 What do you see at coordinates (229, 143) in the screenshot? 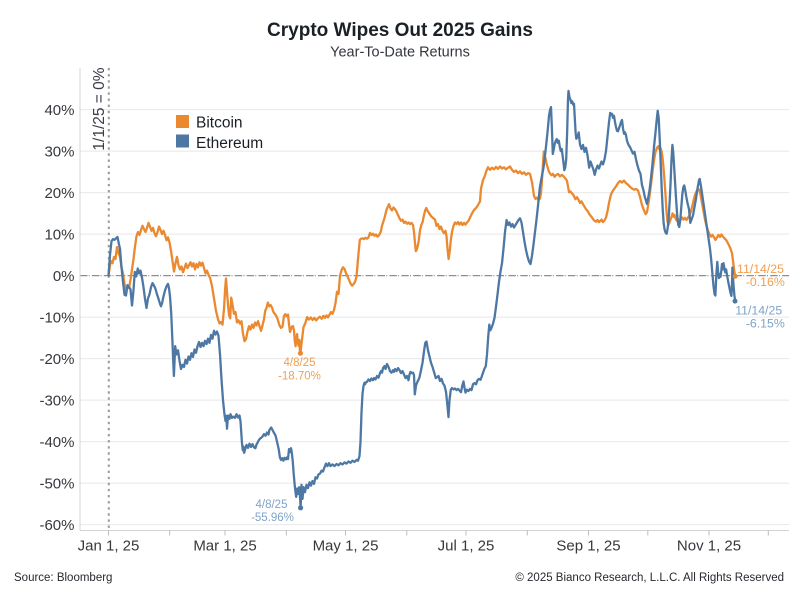
I see `svg-text: Ethereum` at bounding box center [229, 143].